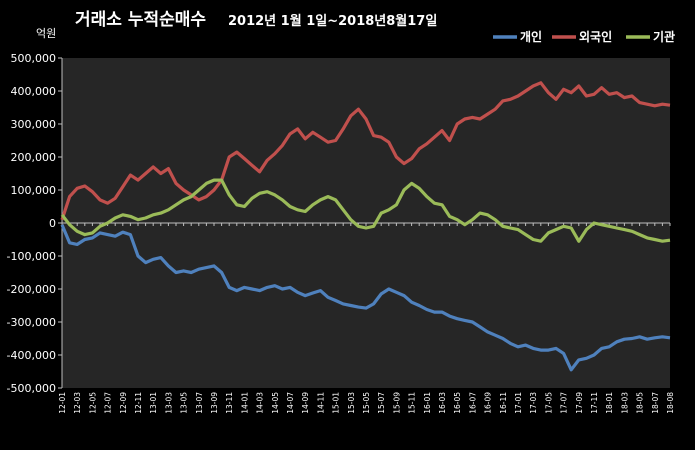 The width and height of the screenshot is (695, 450). I want to click on x-tick-label: 15-07, so click(381, 403).